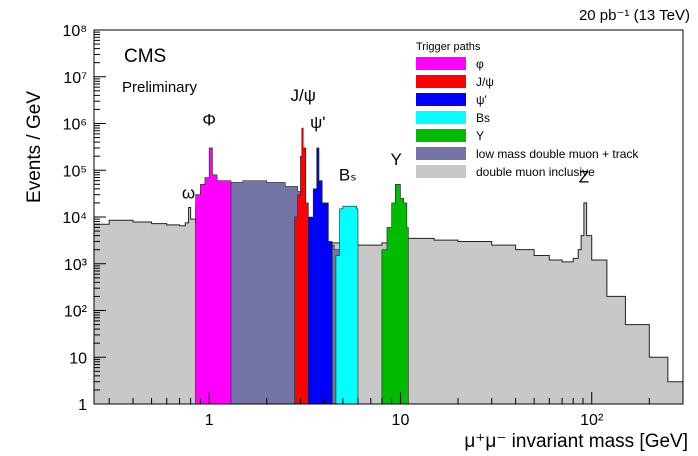 This screenshot has height=456, width=698. Describe the element at coordinates (188, 192) in the screenshot. I see `peak-label: ω` at that location.